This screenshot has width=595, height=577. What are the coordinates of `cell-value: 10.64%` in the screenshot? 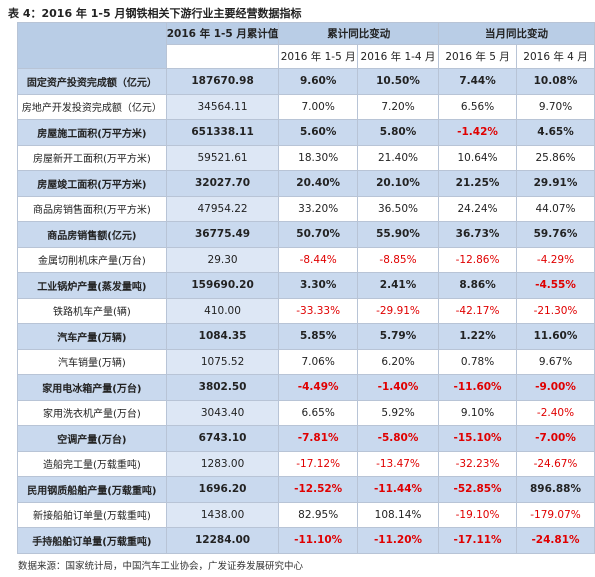 It's located at (477, 157).